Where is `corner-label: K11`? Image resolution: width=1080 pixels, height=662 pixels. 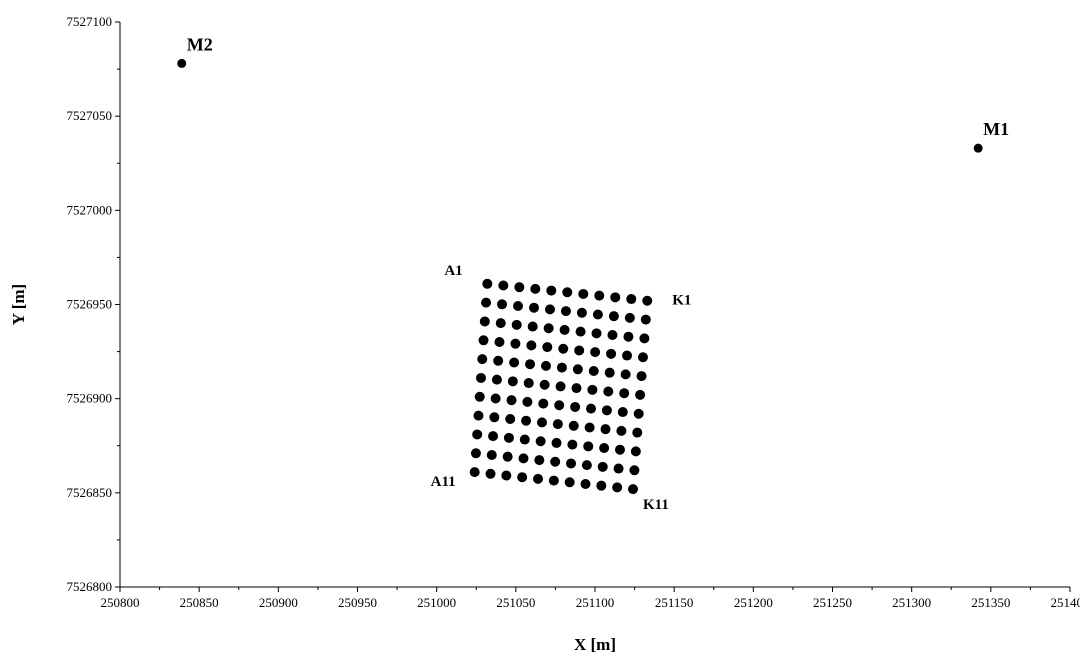 corner-label: K11 is located at coordinates (656, 505).